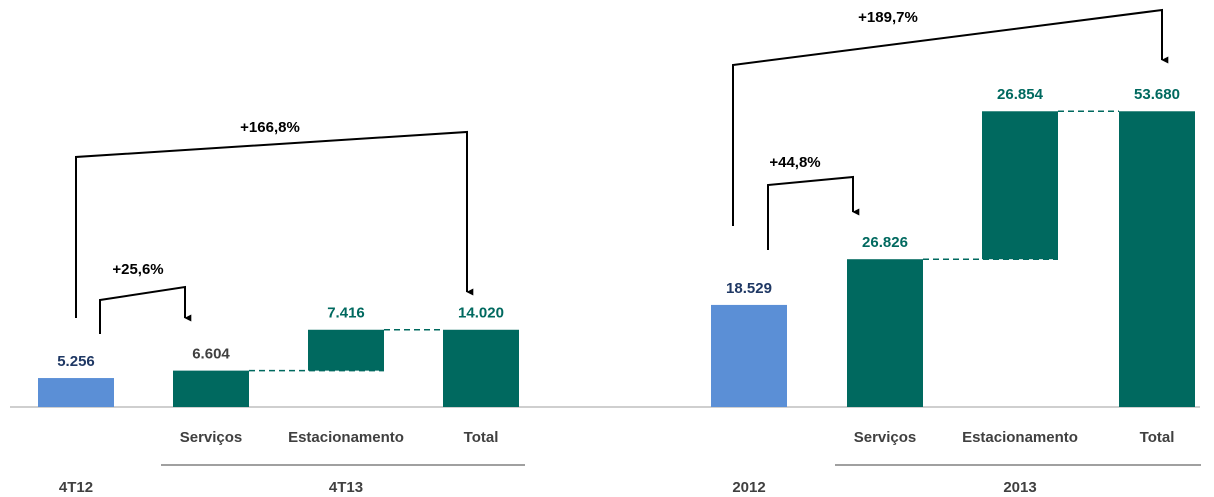  What do you see at coordinates (888, 17) in the screenshot?
I see `growth-label: +189,7%` at bounding box center [888, 17].